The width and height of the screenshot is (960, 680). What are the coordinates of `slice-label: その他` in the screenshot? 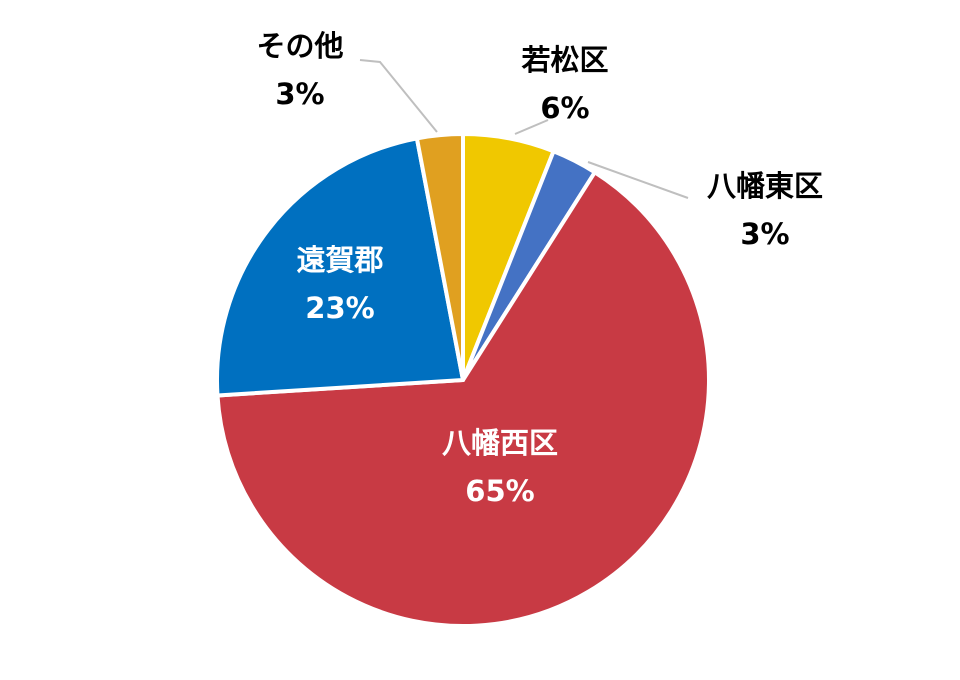 It's located at (299, 46).